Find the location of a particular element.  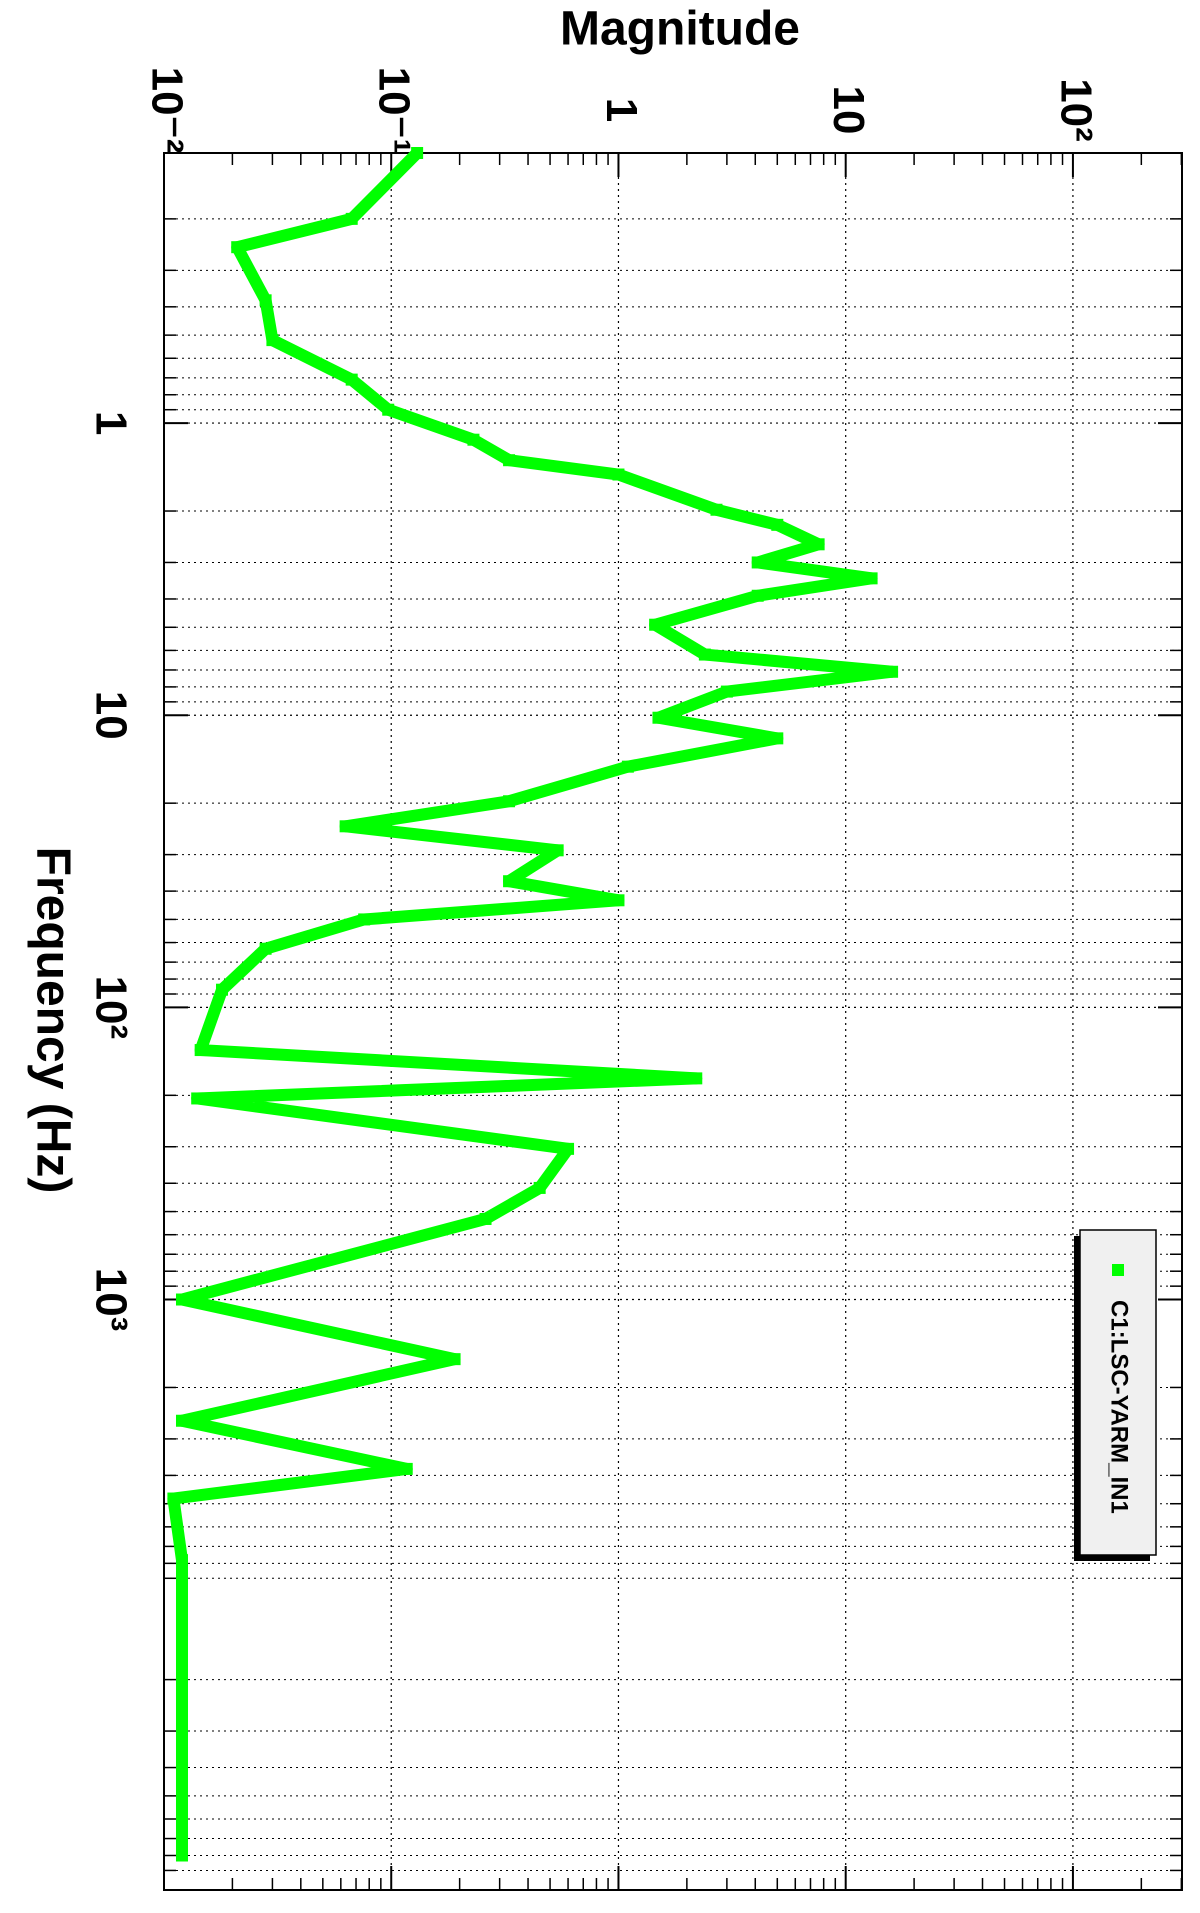

y-tick-label: 10⁻² is located at coordinates (166, 110).